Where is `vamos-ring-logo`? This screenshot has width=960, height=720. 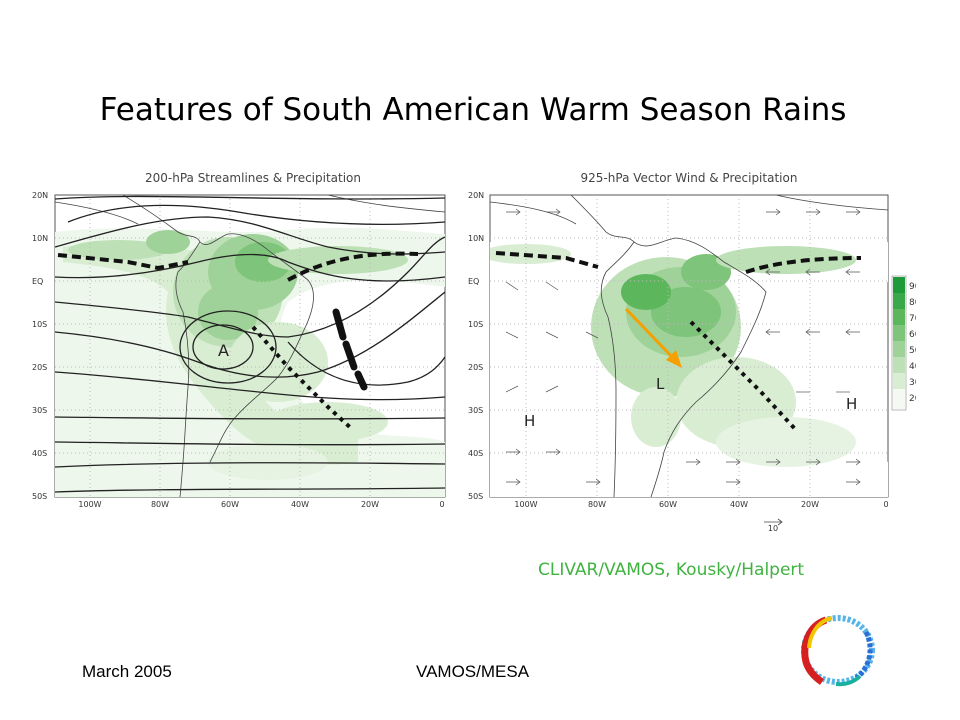 vamos-ring-logo is located at coordinates (838, 651).